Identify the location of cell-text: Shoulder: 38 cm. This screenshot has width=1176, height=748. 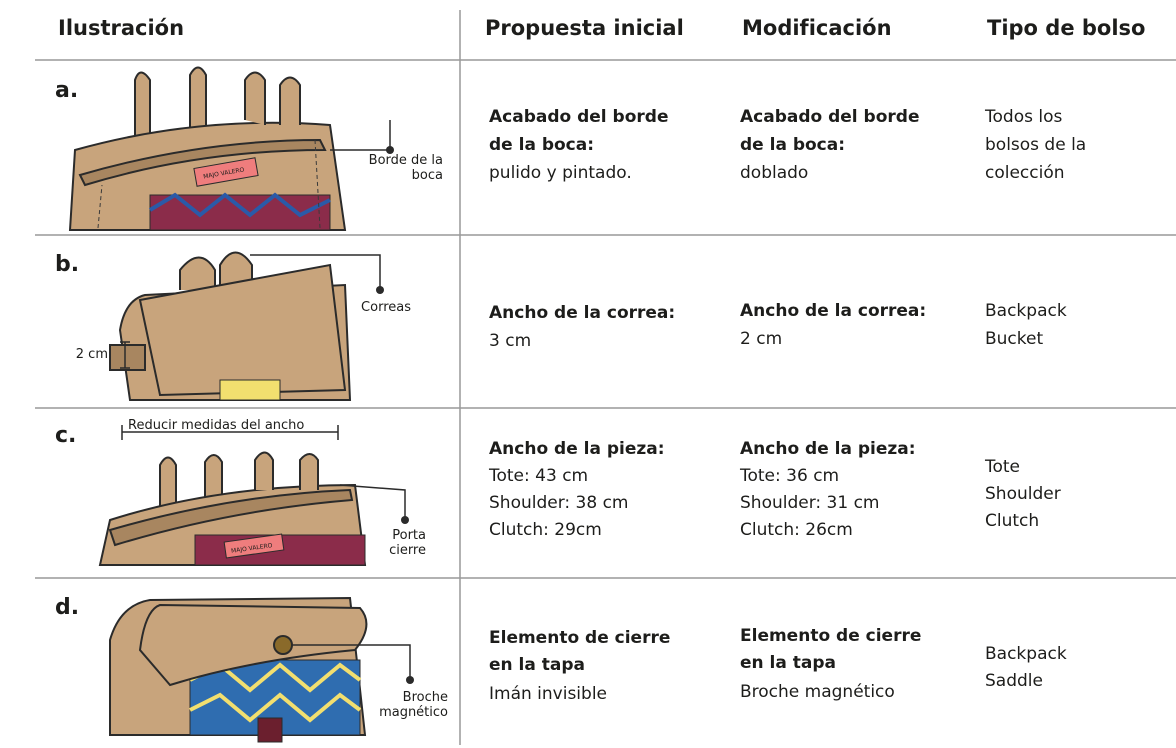
(559, 503).